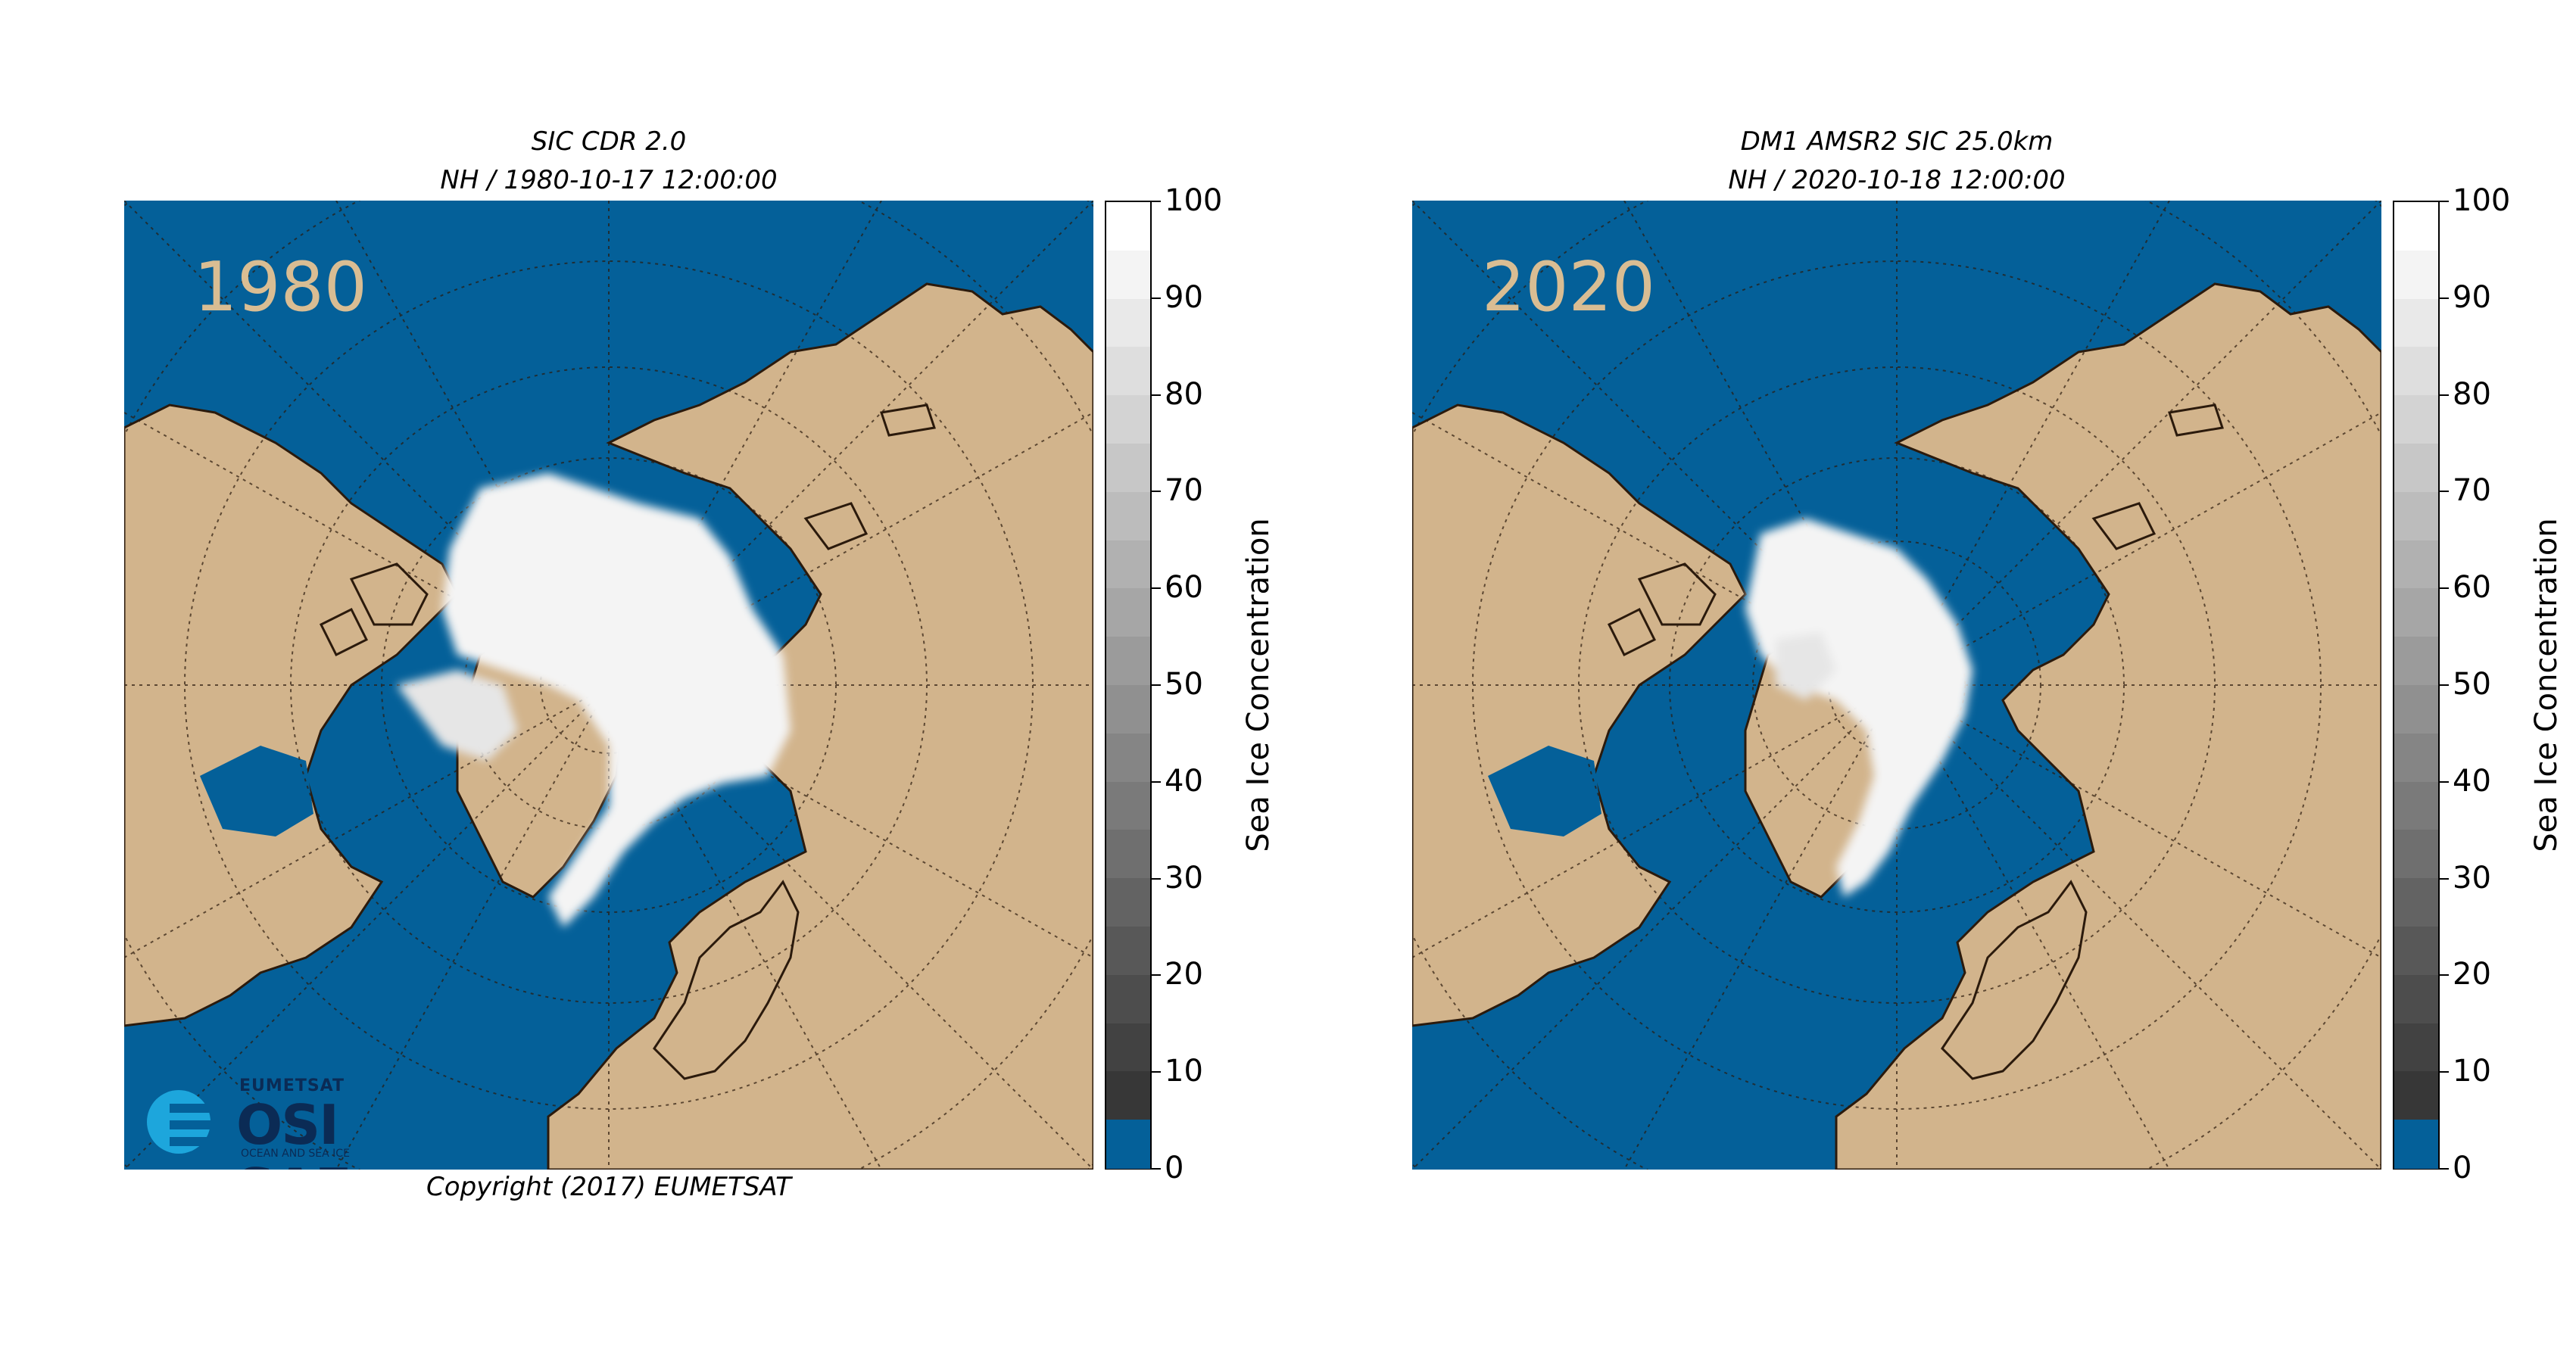  I want to click on map-subtitle: NH / 1980-10-17 12:00:00, so click(609, 180).